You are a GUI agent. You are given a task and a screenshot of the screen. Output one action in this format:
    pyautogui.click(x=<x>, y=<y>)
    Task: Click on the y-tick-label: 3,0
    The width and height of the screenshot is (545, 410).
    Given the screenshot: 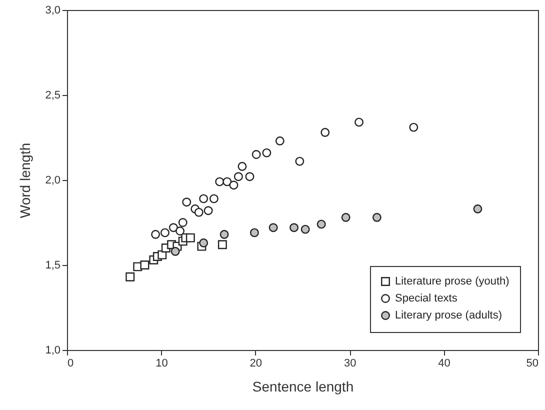 What is the action you would take?
    pyautogui.click(x=52, y=10)
    